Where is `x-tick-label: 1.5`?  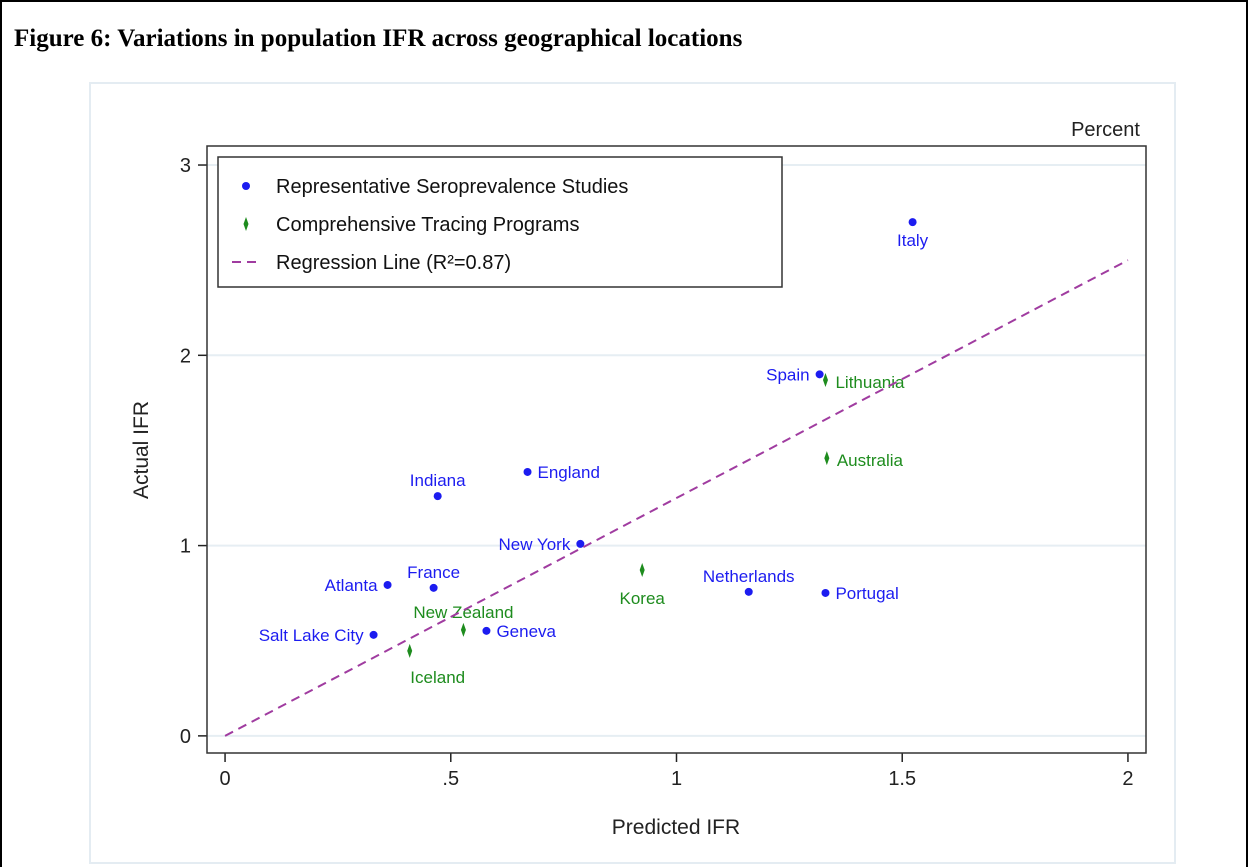 x-tick-label: 1.5 is located at coordinates (902, 779).